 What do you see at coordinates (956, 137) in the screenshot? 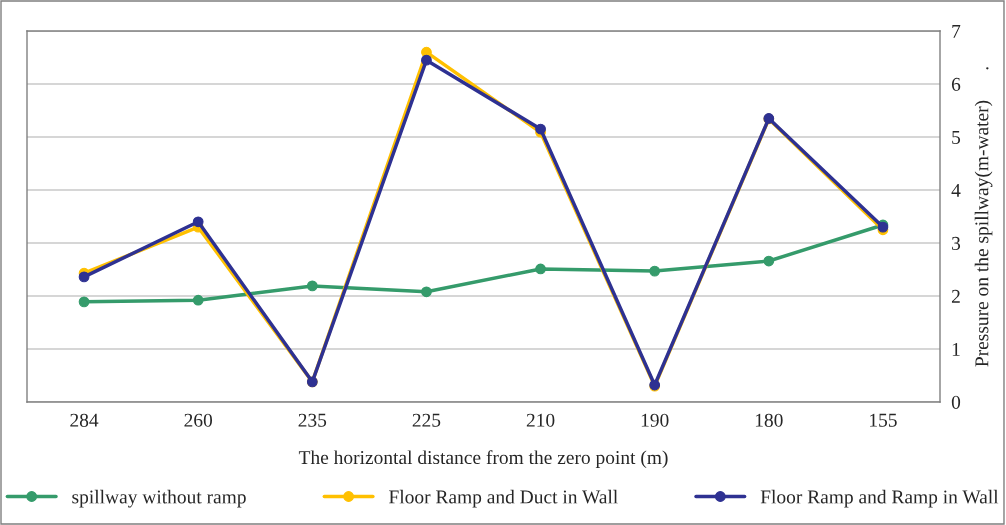
I see `y-tick-label: 5` at bounding box center [956, 137].